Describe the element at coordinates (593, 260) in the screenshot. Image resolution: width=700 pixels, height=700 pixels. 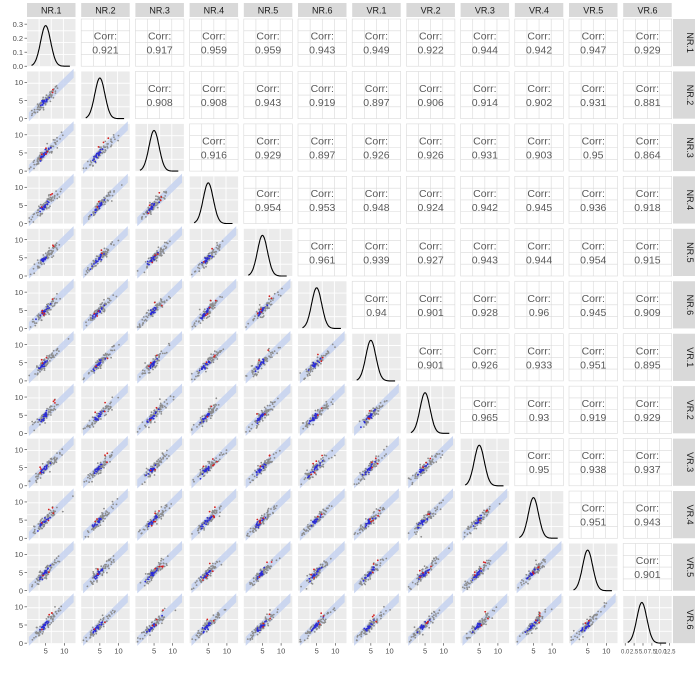
I see `corr-value: 0.954` at that location.